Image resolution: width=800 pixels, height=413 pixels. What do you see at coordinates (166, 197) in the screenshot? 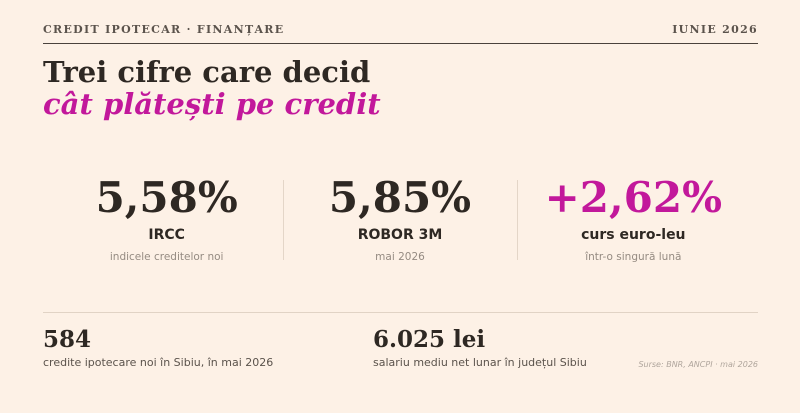
I see `stat-value: 5,58%` at bounding box center [166, 197].